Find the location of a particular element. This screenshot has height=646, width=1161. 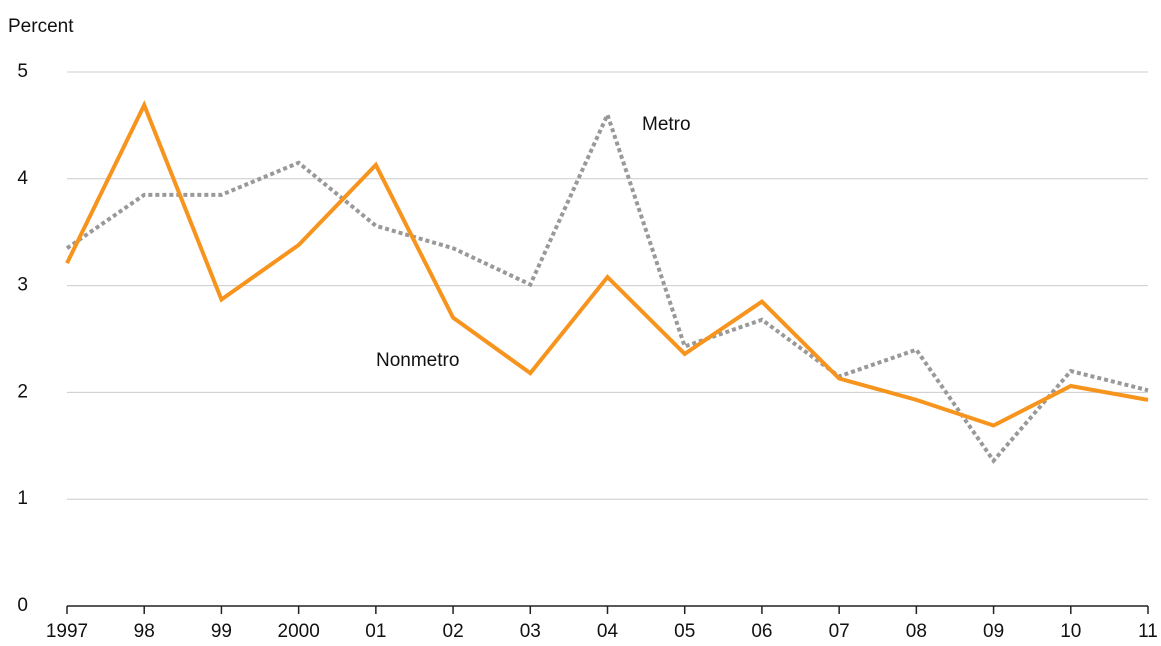

series-label: Metro is located at coordinates (666, 124).